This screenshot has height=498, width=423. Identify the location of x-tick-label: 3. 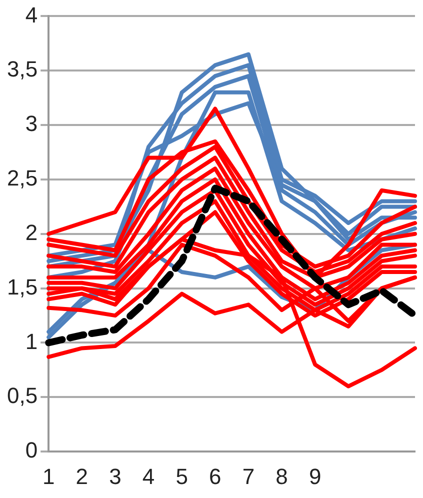
(115, 476).